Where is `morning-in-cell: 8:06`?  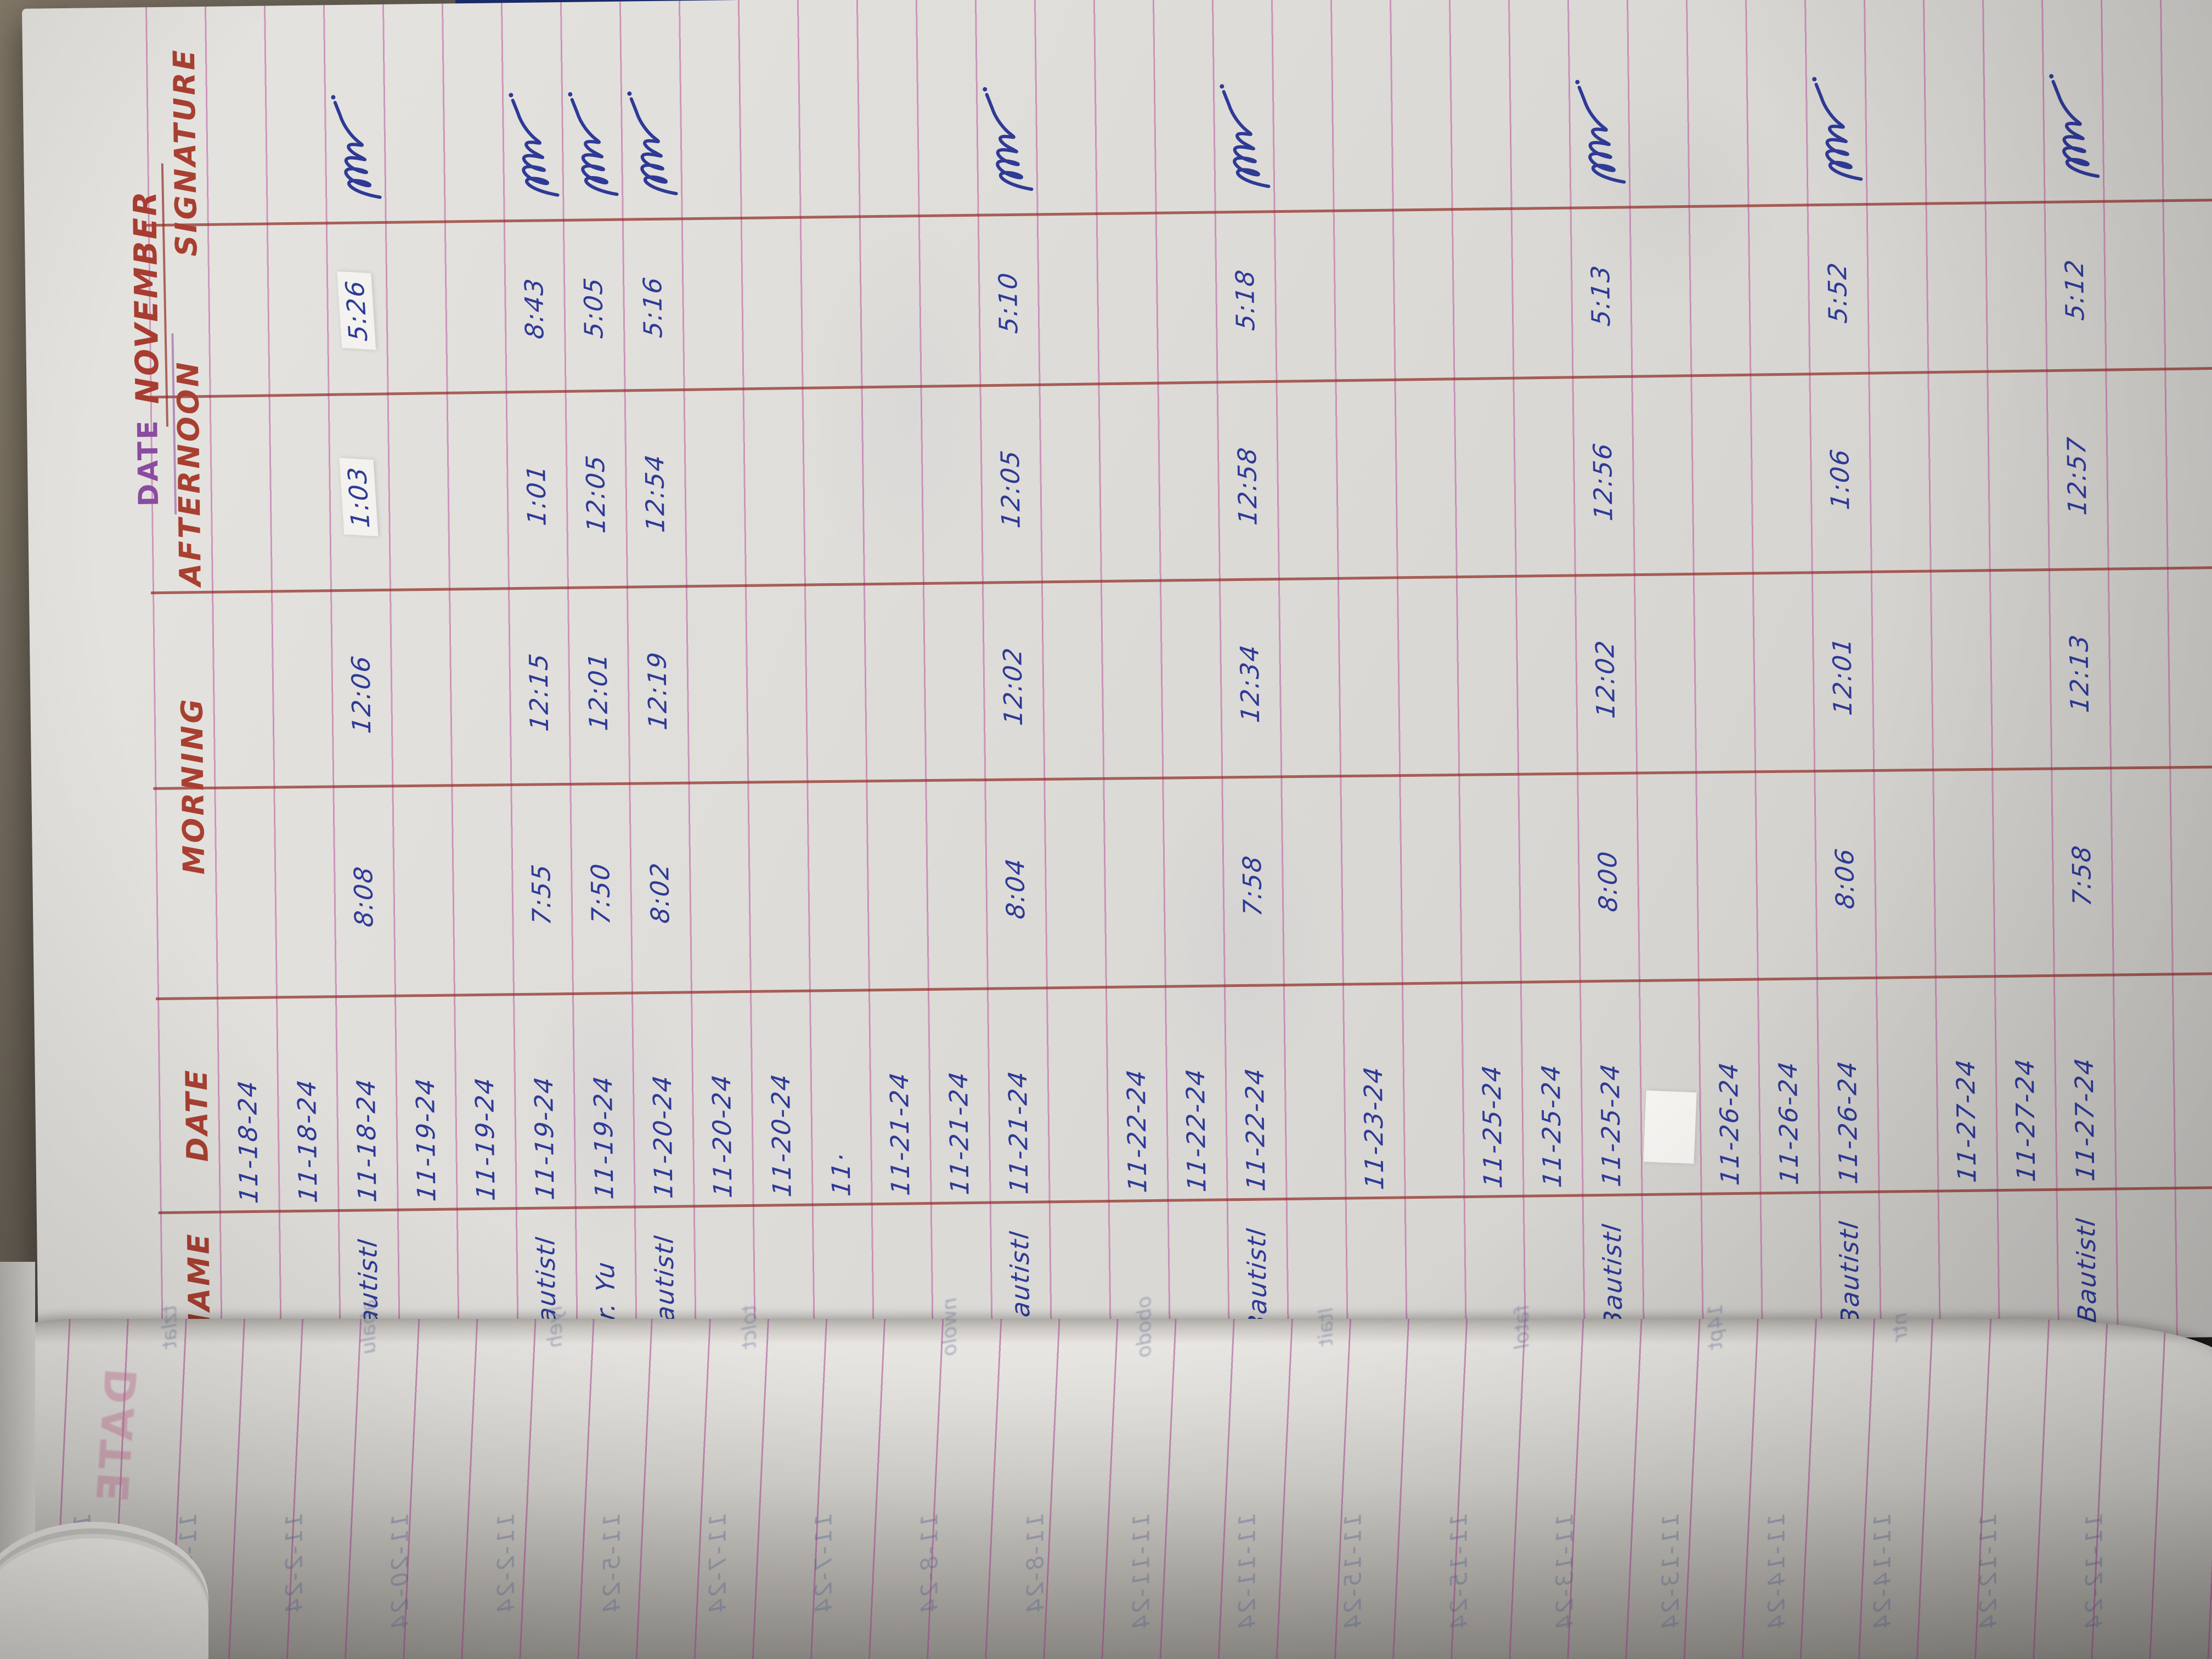
morning-in-cell: 8:06 is located at coordinates (1844, 878).